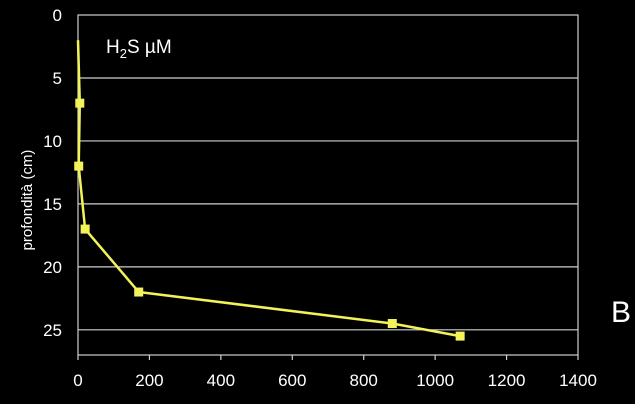 This screenshot has height=404, width=635. Describe the element at coordinates (578, 380) in the screenshot. I see `x-tick-label: 1400` at that location.